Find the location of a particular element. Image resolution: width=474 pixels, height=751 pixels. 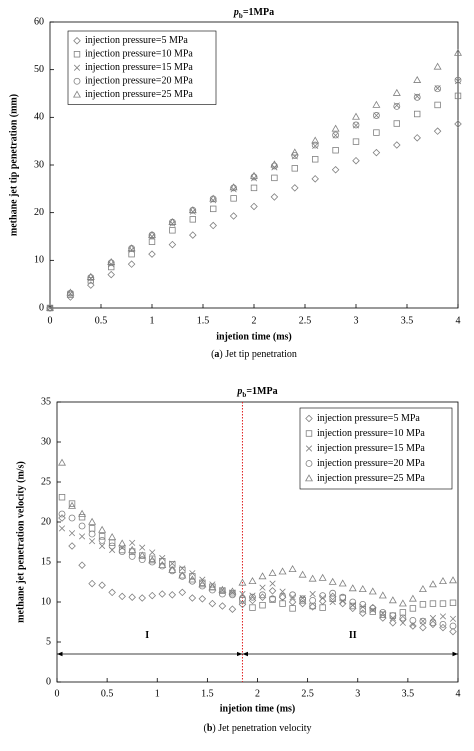

x-tick-label: 0 is located at coordinates (57, 693).